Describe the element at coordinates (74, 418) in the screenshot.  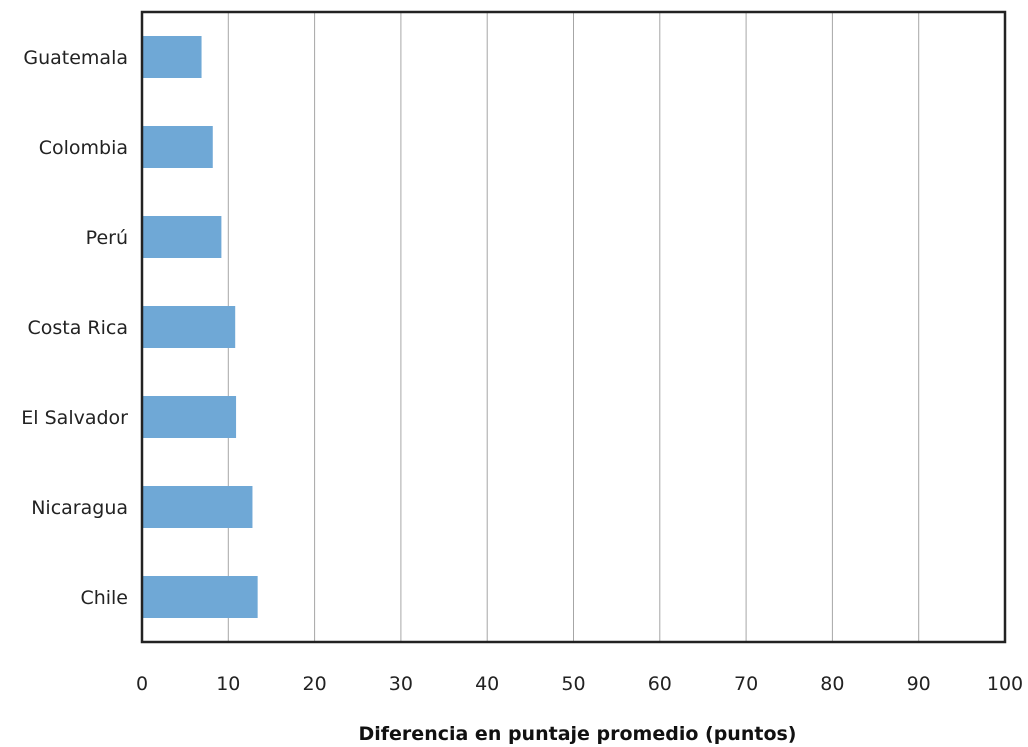
I see `category-label: El Salvador` at that location.